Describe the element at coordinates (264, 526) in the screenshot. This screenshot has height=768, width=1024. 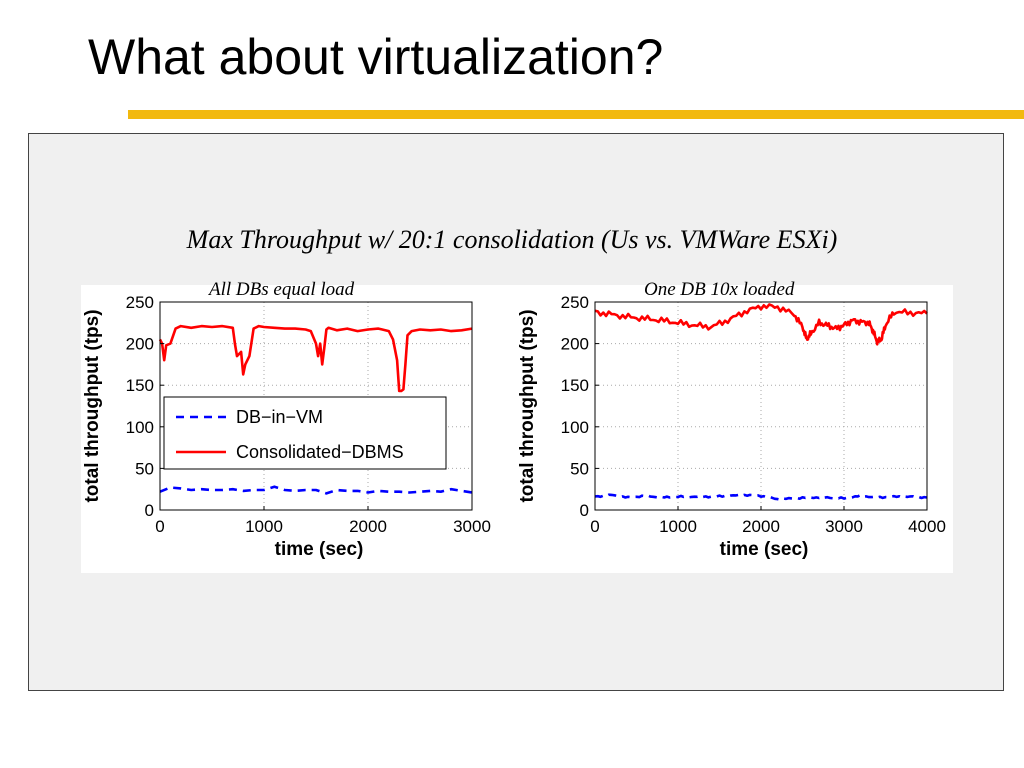
I see `chart-1-x-tick-label: 1000` at that location.